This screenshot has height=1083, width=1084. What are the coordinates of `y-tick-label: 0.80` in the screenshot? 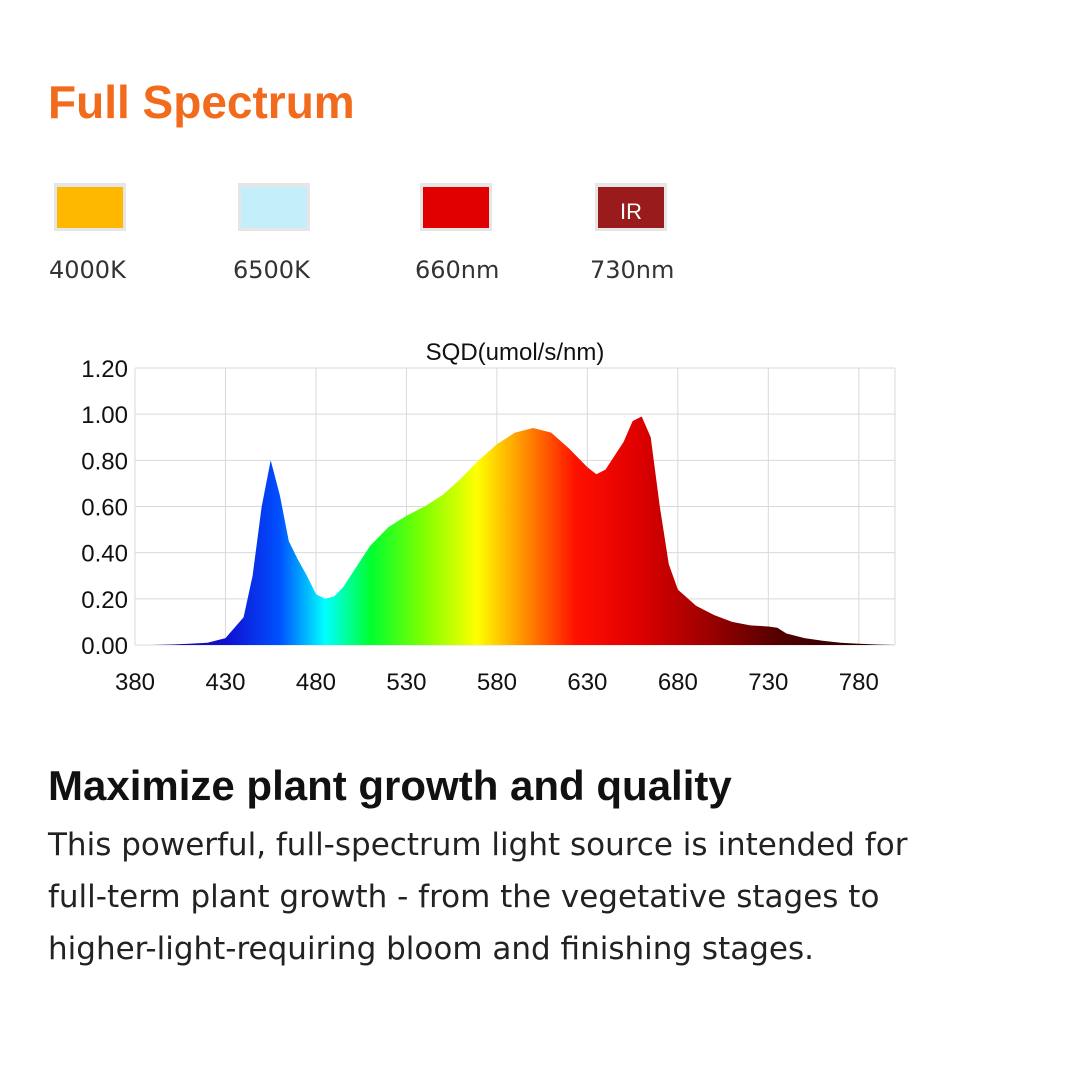 It's located at (104, 461).